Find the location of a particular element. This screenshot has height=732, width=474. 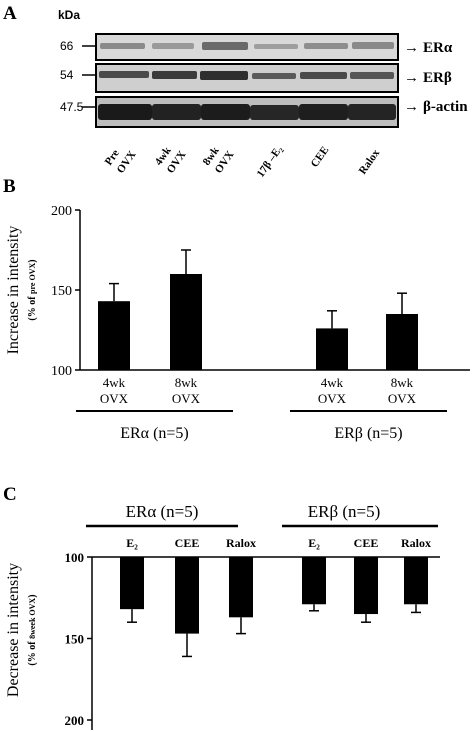

y-axis-title: Increase in intensity is located at coordinates (13, 290).